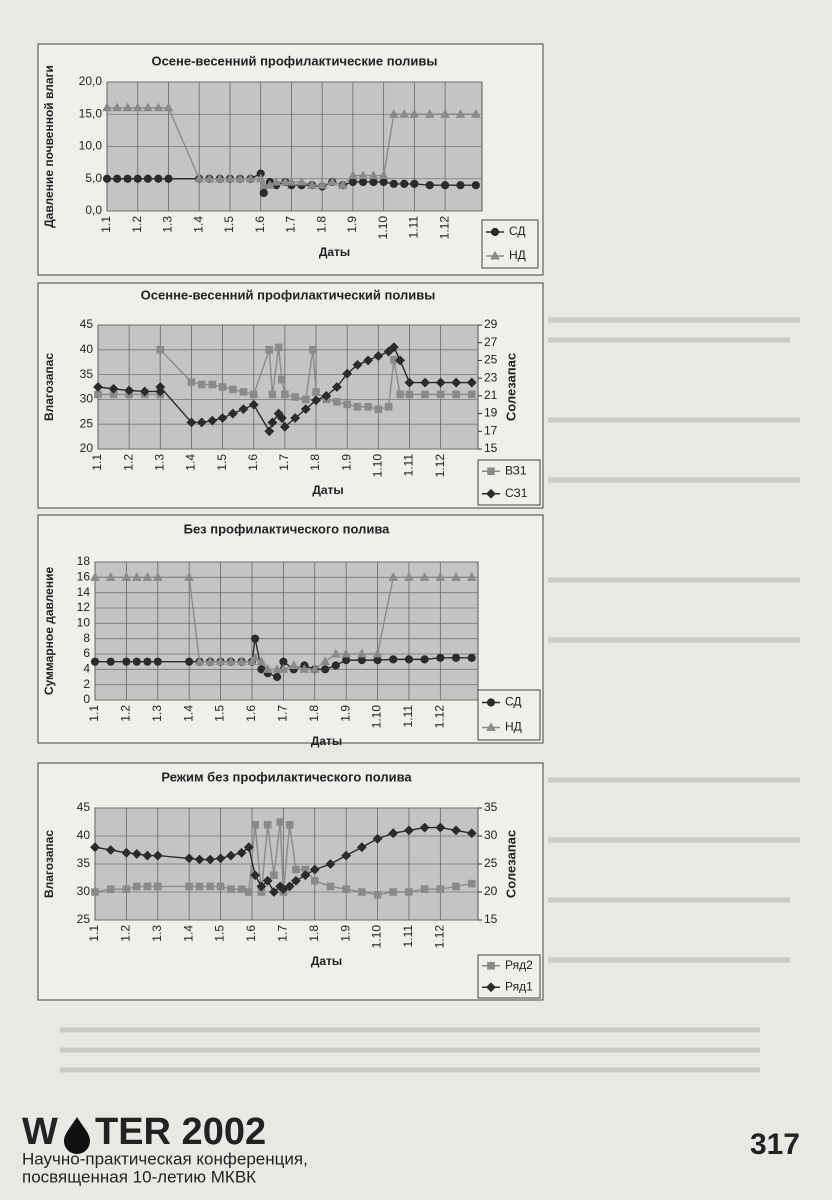  I want to click on y-axis-label: Давление почвенной влаги, so click(49, 146).